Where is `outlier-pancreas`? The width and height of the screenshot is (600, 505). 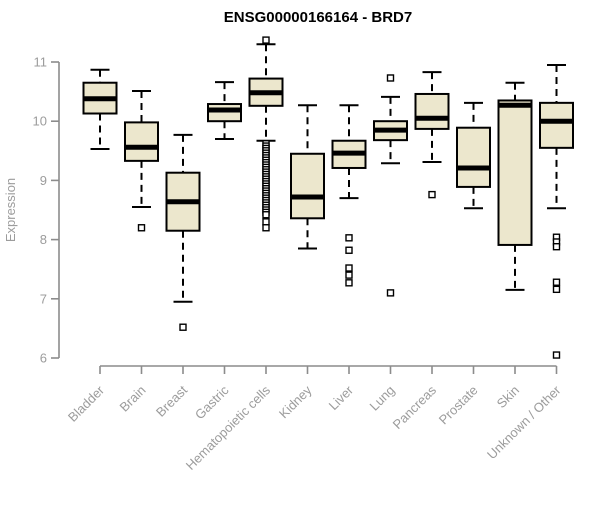
outlier-pancreas is located at coordinates (432, 194).